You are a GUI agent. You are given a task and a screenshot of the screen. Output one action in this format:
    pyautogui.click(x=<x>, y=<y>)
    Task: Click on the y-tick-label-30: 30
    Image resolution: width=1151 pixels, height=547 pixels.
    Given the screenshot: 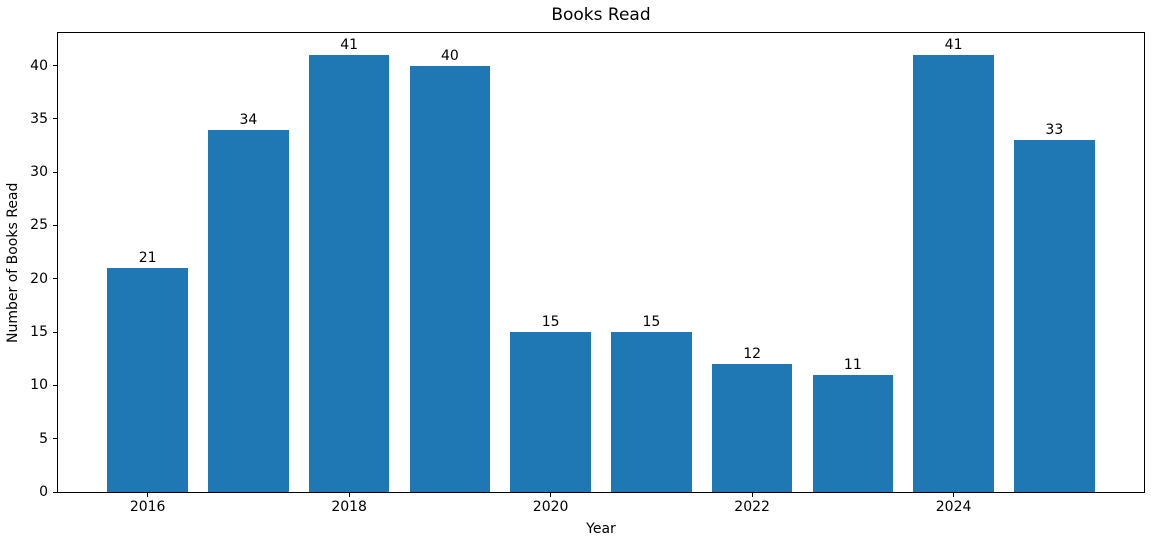 What is the action you would take?
    pyautogui.click(x=39, y=172)
    